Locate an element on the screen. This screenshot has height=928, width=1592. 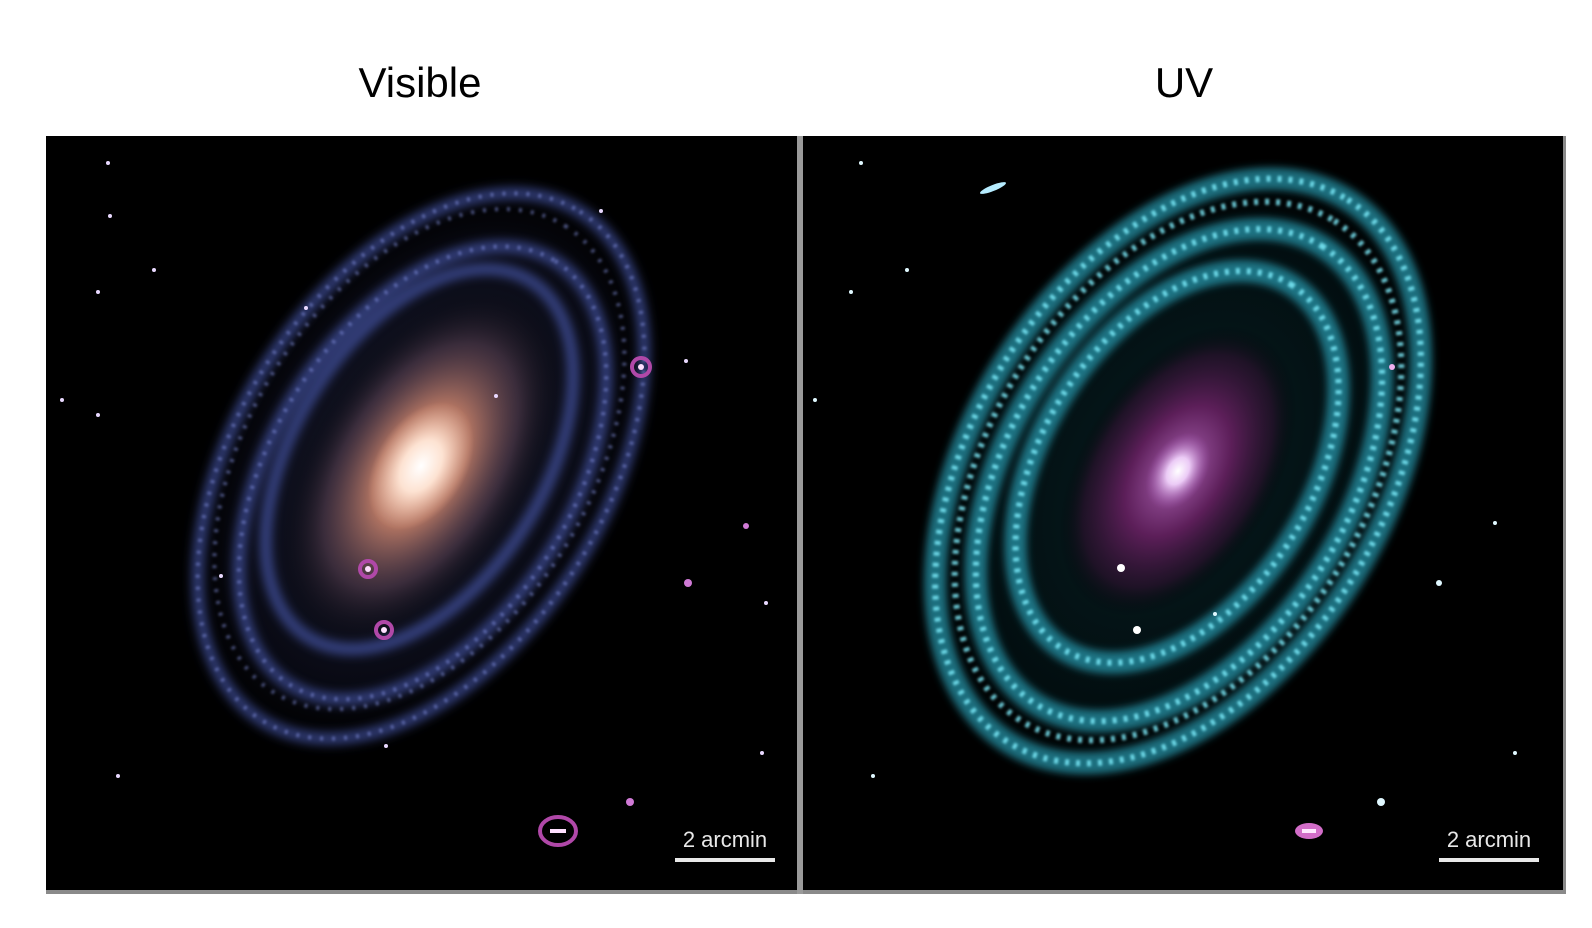
visible-scale-bar: 2 arcmin is located at coordinates (725, 845).